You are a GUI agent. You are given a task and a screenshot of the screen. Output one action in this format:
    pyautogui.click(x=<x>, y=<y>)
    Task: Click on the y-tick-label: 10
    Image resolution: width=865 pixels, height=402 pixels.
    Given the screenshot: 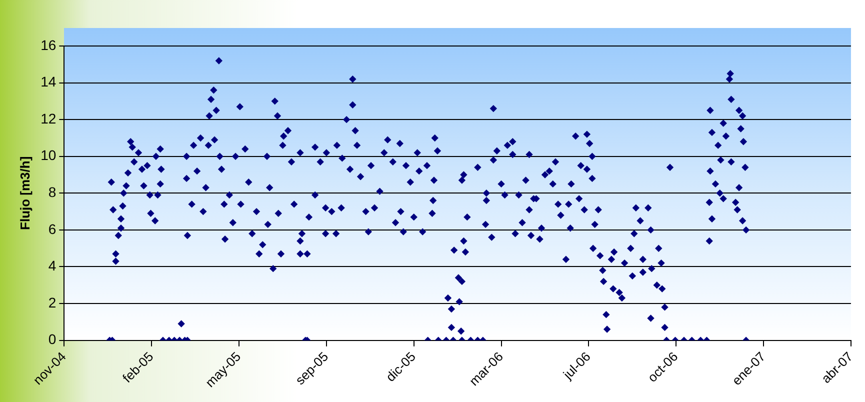 What is the action you would take?
    pyautogui.click(x=48, y=155)
    